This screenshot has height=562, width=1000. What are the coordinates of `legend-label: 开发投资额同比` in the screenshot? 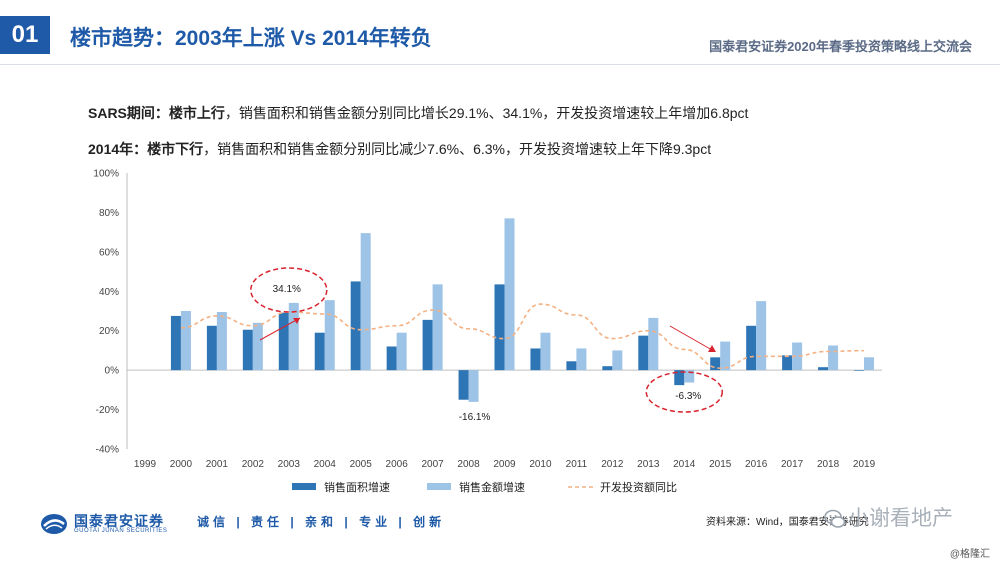 It's located at (638, 487).